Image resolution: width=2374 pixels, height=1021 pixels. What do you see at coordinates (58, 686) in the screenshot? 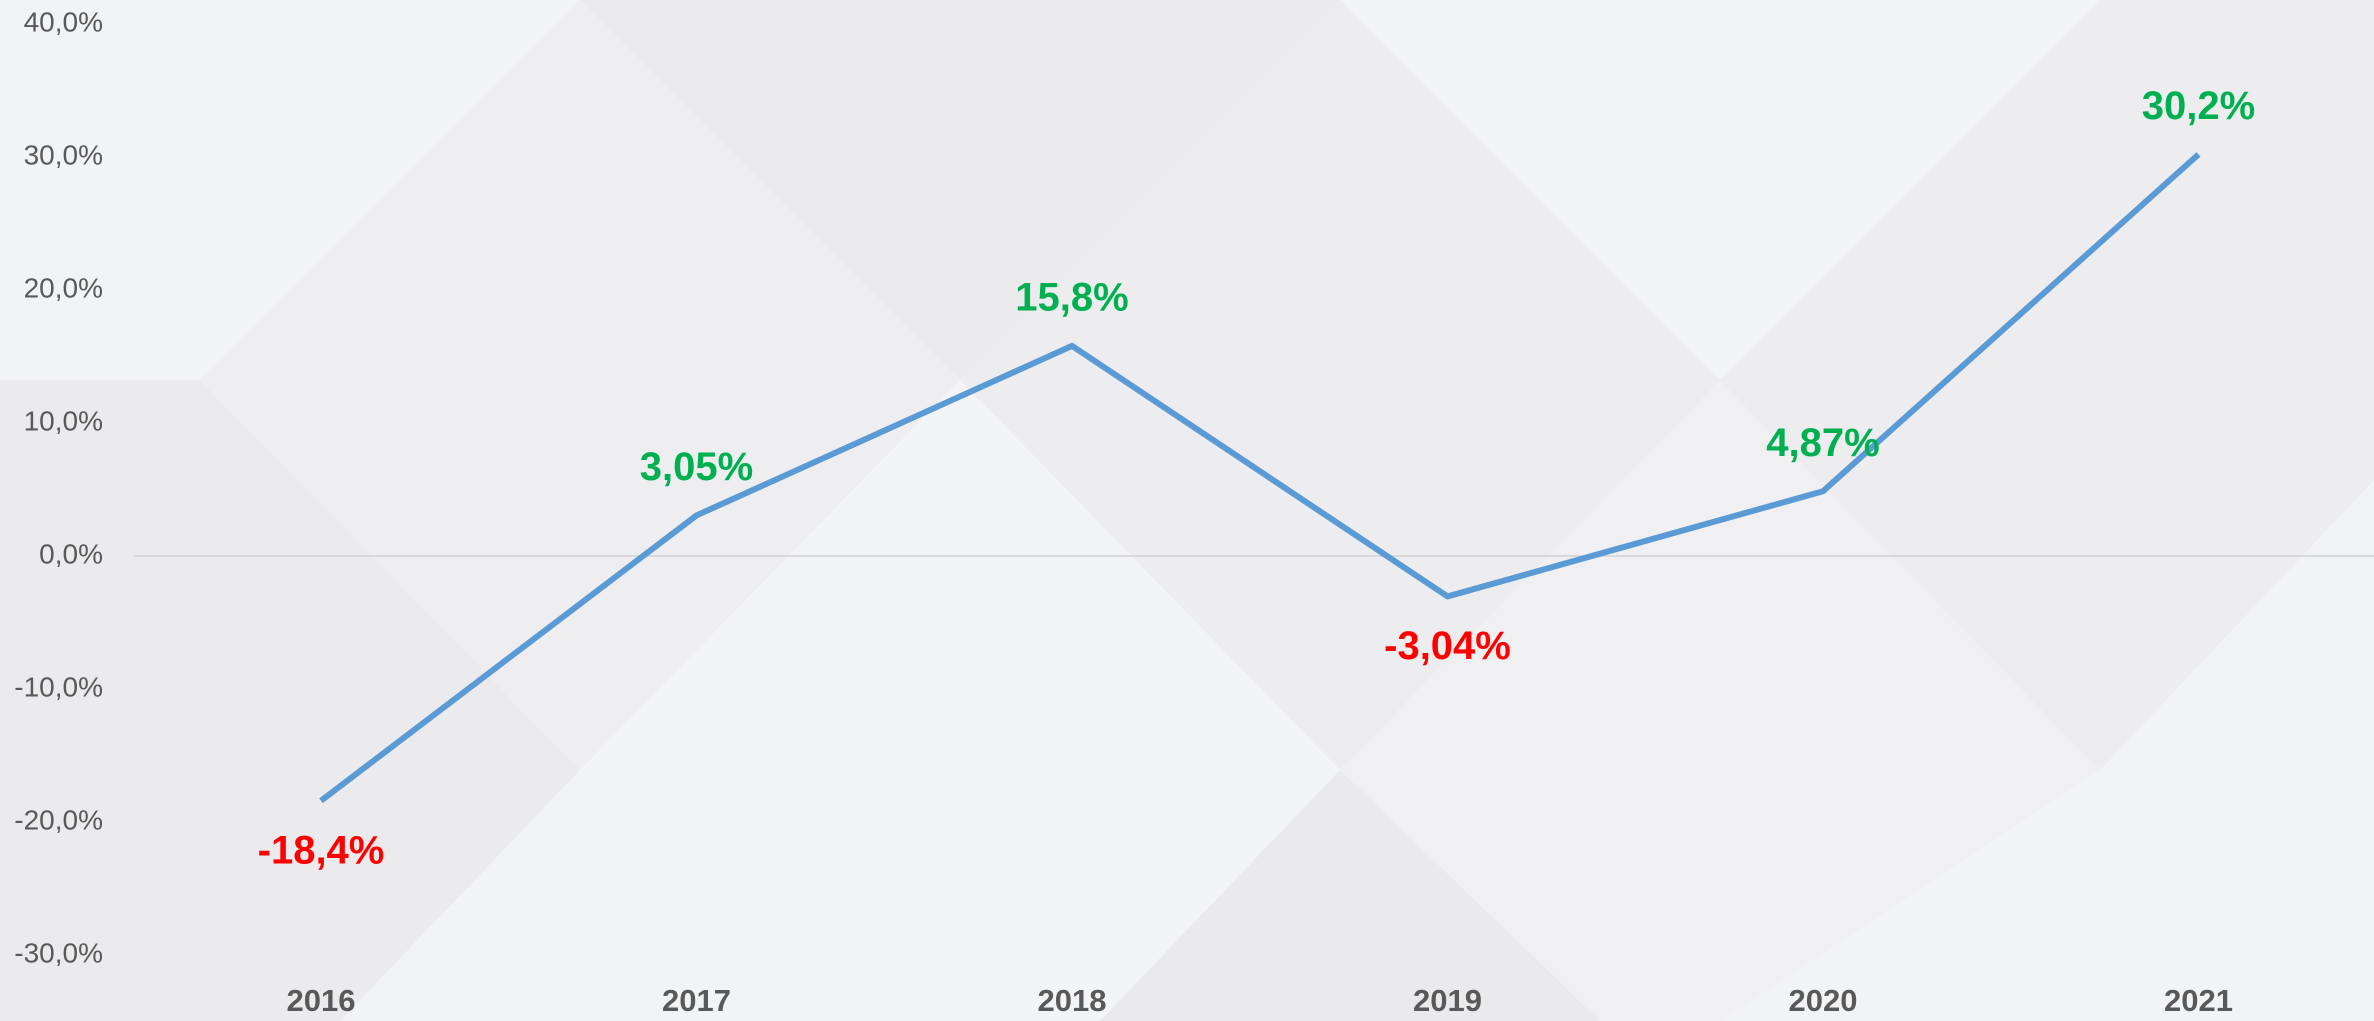
I see `y-tick-label: -10,0%` at bounding box center [58, 686].